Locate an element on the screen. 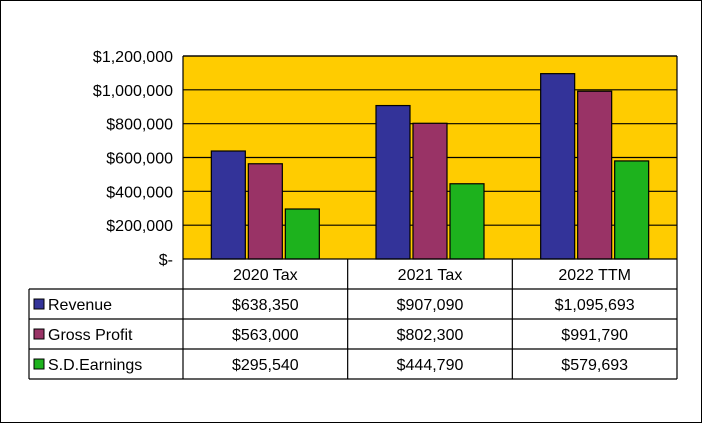 The width and height of the screenshot is (702, 423). data-table-value: $1,095,693 is located at coordinates (595, 305).